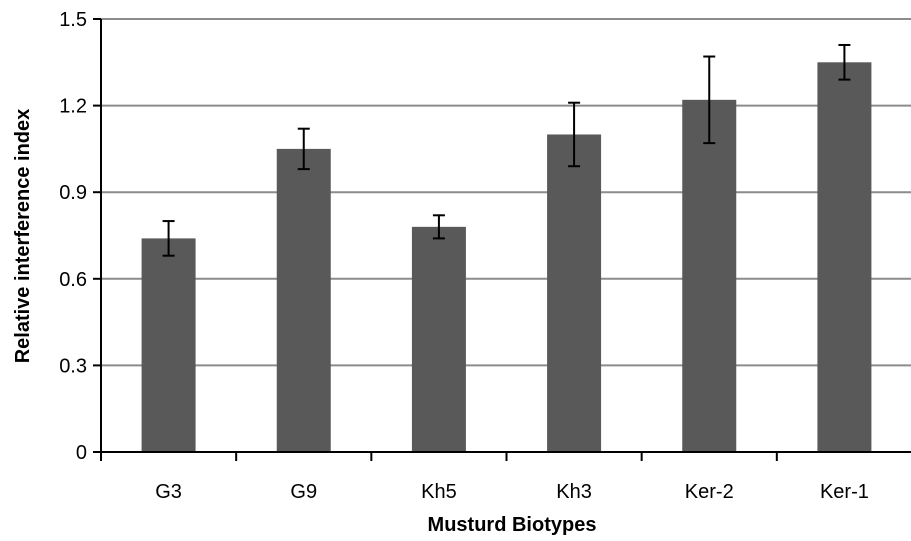 The width and height of the screenshot is (911, 541). What do you see at coordinates (303, 492) in the screenshot?
I see `x-tick-label: G9` at bounding box center [303, 492].